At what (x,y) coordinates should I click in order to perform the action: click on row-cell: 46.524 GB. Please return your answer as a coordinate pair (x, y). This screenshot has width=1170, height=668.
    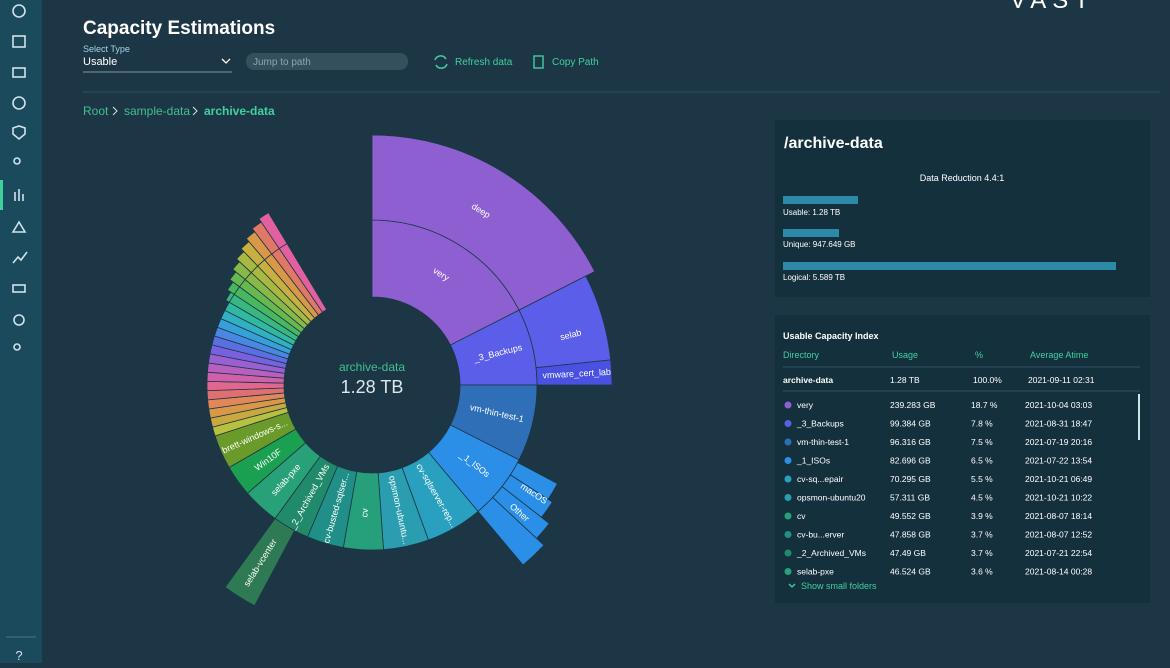
    Looking at the image, I should click on (910, 572).